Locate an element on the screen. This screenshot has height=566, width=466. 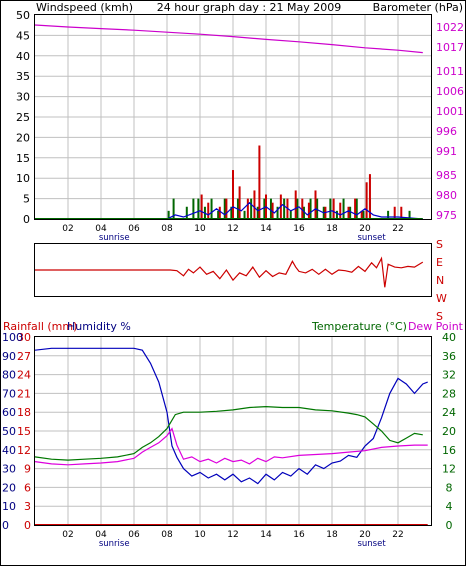
wind-y-tick-label: 10 is located at coordinates (23, 178).